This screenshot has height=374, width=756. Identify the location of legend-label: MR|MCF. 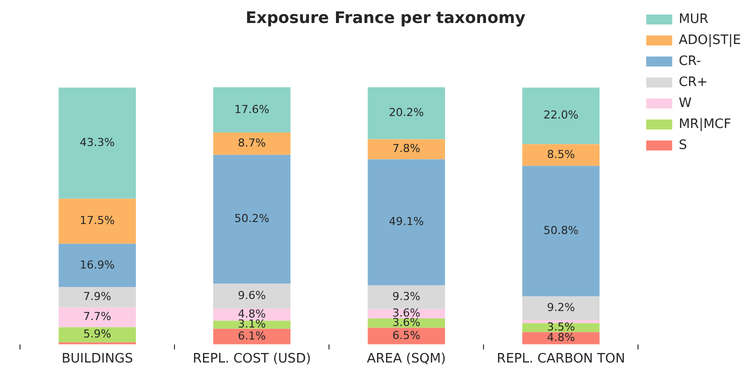
(705, 124).